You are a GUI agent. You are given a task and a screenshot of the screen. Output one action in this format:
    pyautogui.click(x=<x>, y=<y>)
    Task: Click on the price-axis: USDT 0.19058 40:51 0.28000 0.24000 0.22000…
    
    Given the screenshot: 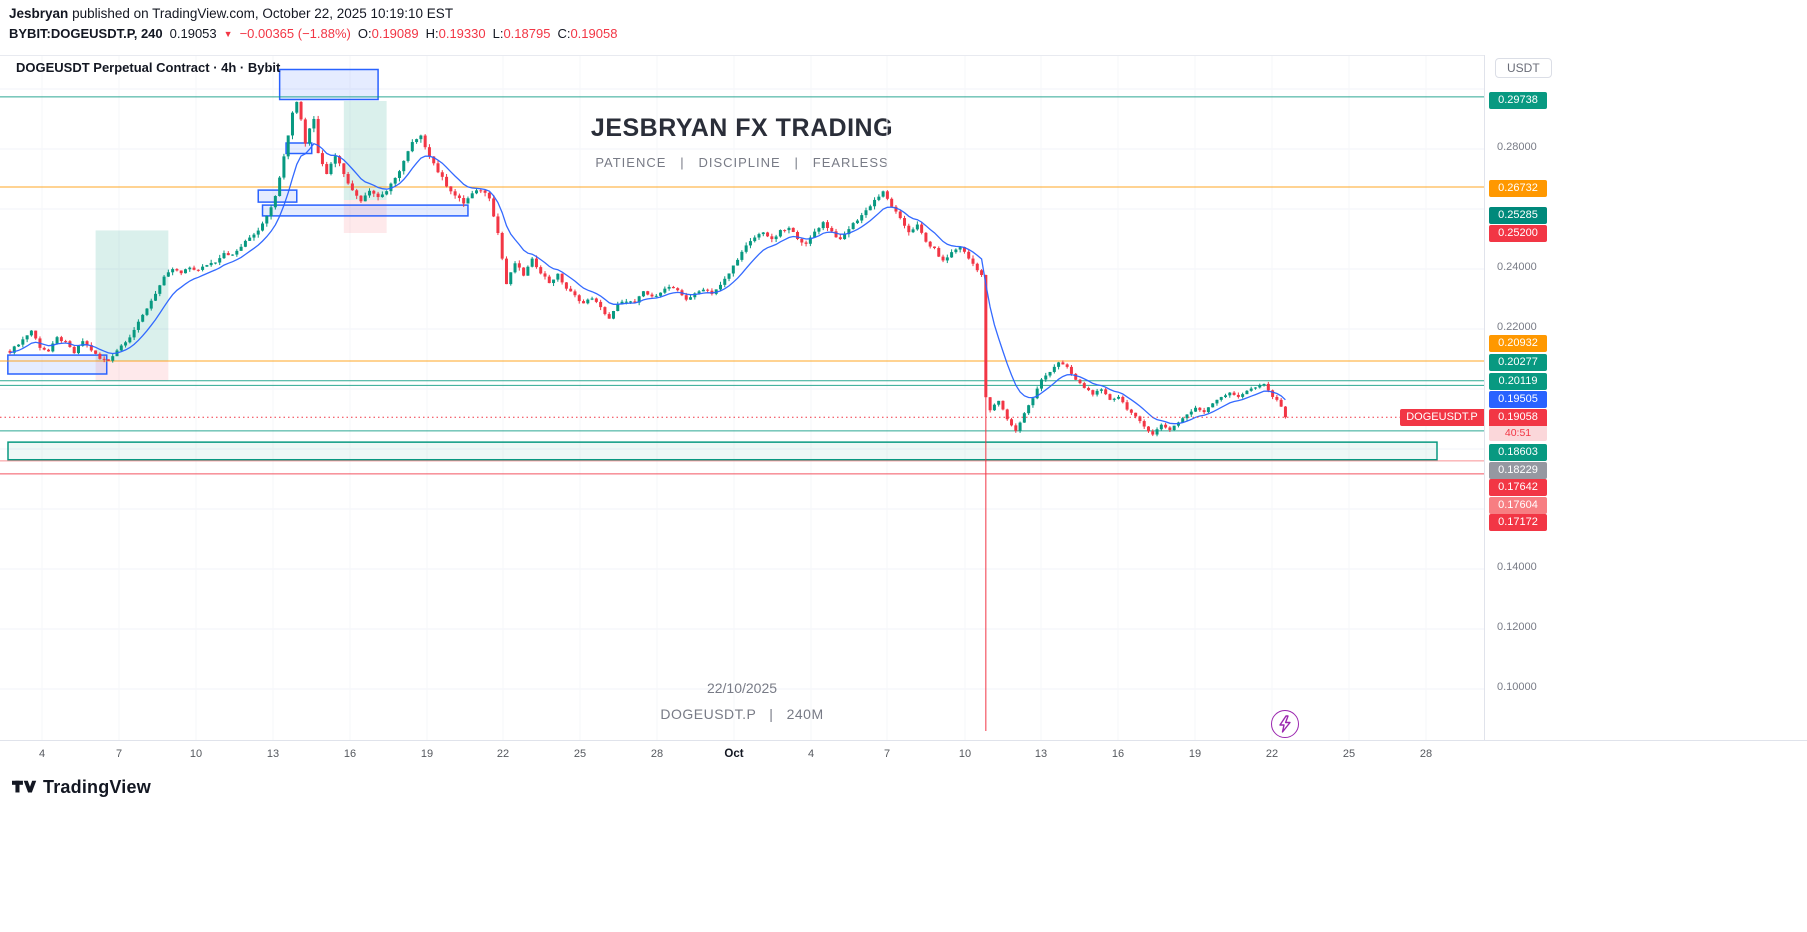 What is the action you would take?
    pyautogui.click(x=1645, y=397)
    